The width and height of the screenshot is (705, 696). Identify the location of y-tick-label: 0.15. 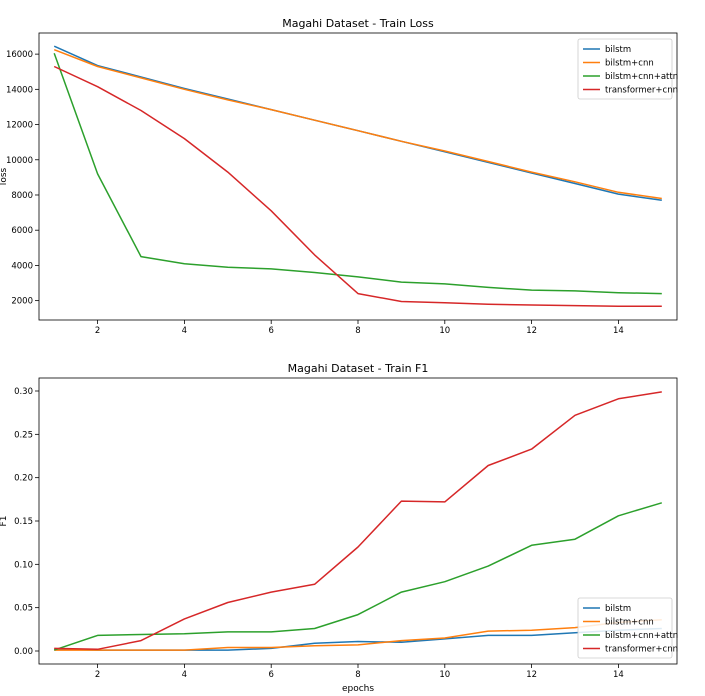
(23, 522).